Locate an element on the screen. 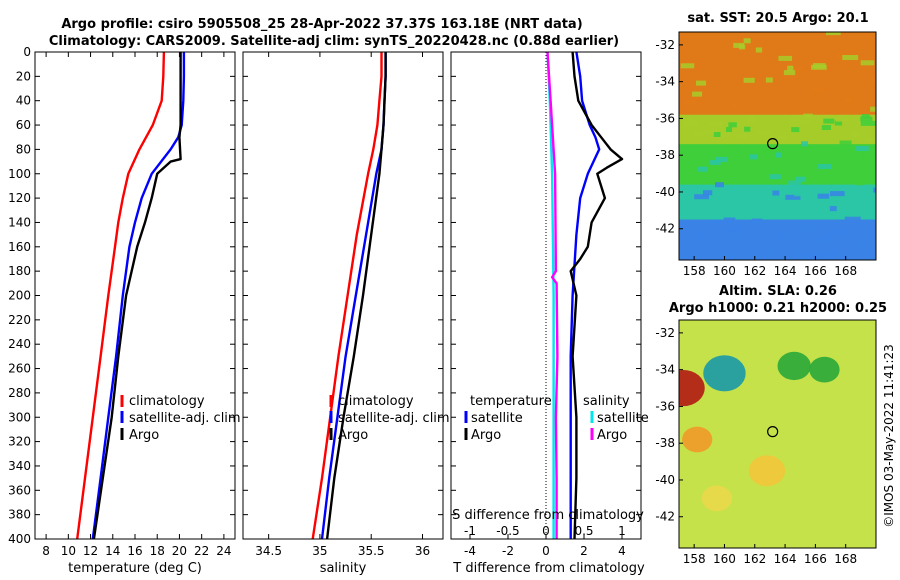 This screenshot has width=900, height=580. legend-heading-salinity: salinity is located at coordinates (606, 401).